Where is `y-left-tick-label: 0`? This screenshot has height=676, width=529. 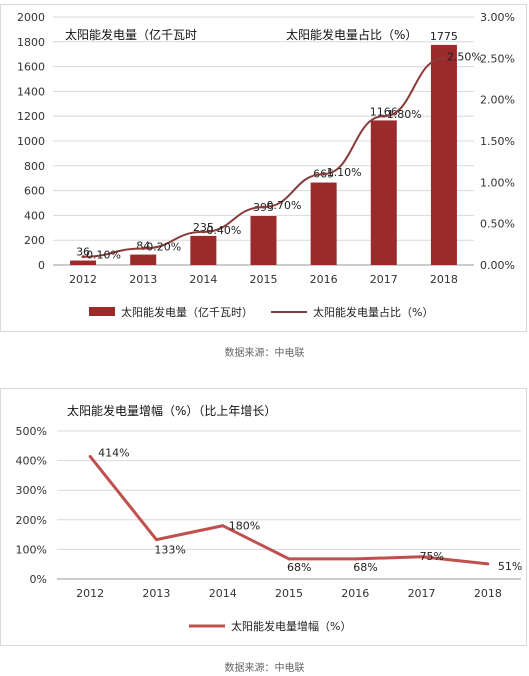 y-left-tick-label: 0 is located at coordinates (41, 265).